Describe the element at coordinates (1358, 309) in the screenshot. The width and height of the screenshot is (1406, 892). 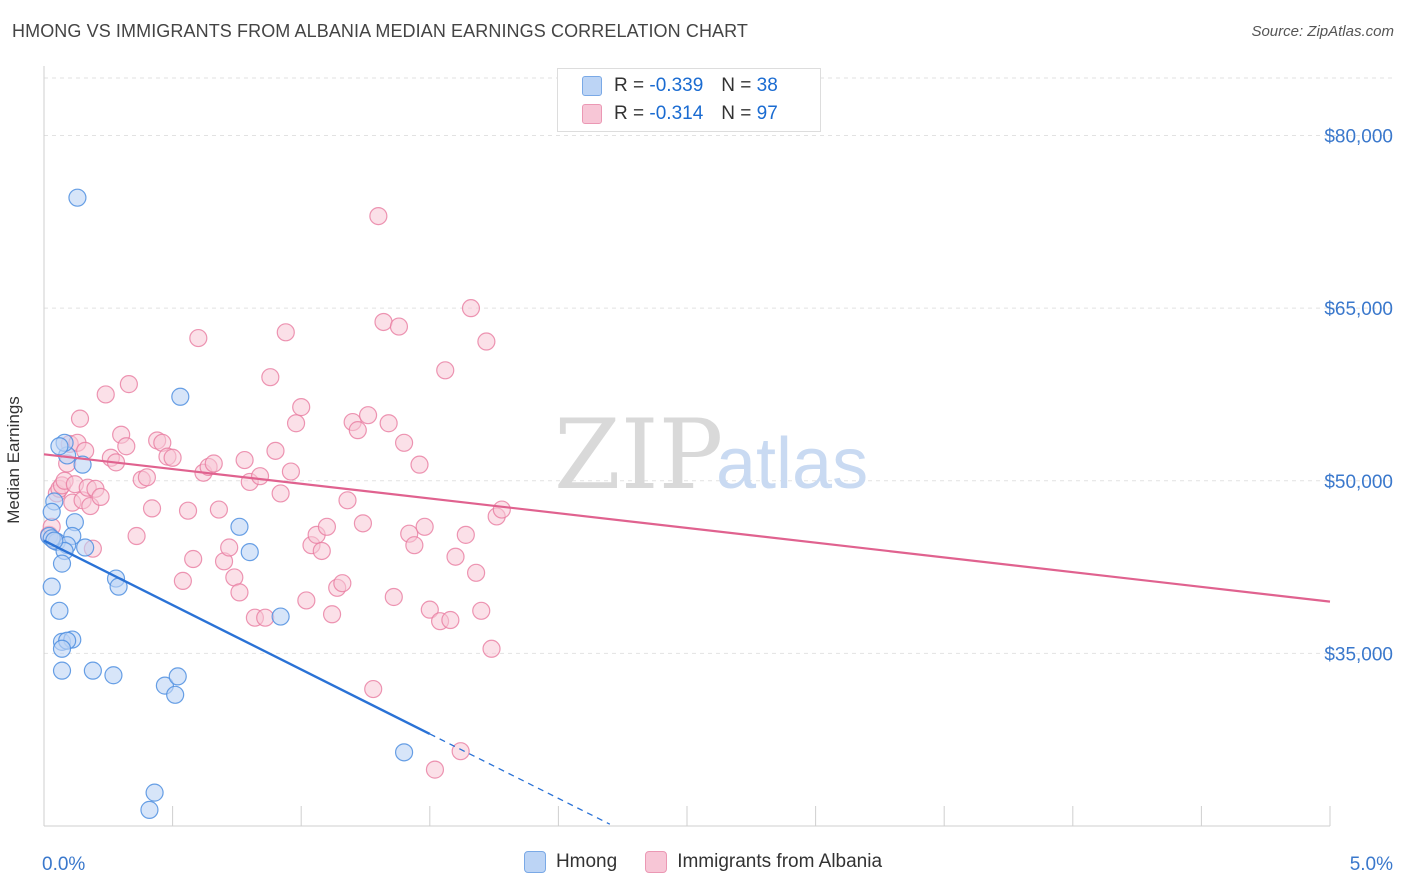
I see `y-tick-label: $65,000` at that location.